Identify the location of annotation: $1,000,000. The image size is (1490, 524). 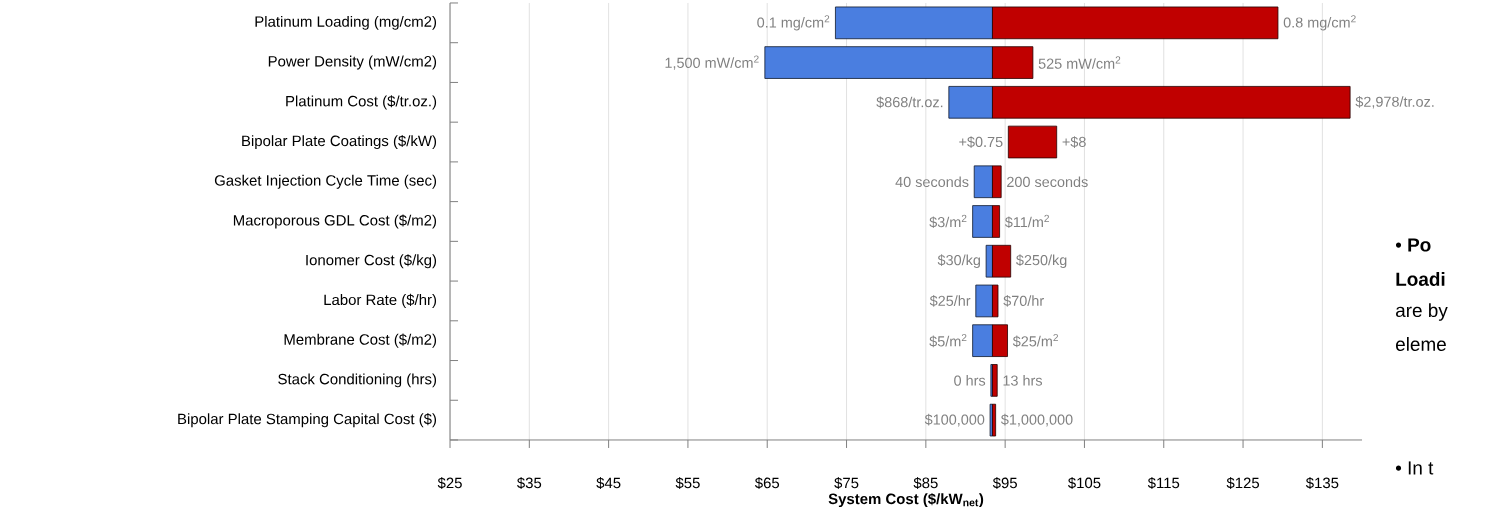
(1036, 420).